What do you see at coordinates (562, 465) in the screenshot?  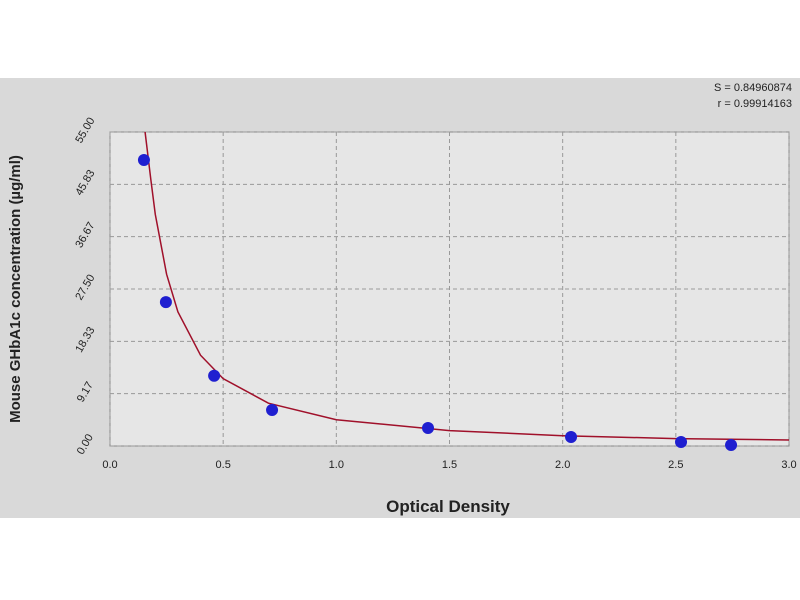 I see `x-tick-label: 2.0` at bounding box center [562, 465].